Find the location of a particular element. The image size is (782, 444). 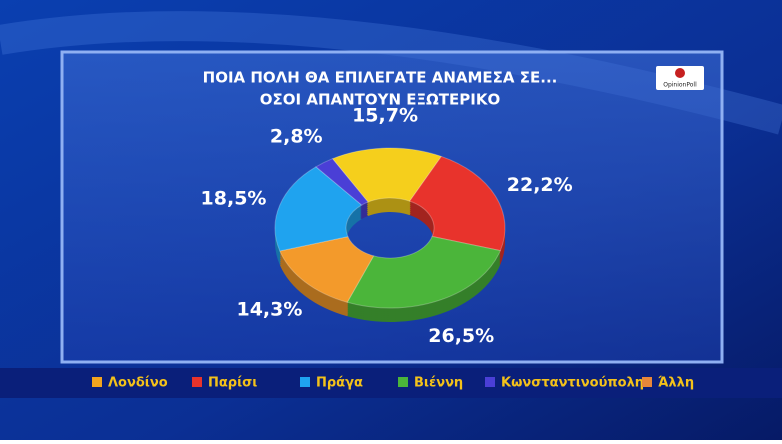

data-label: 26,5% is located at coordinates (461, 336).